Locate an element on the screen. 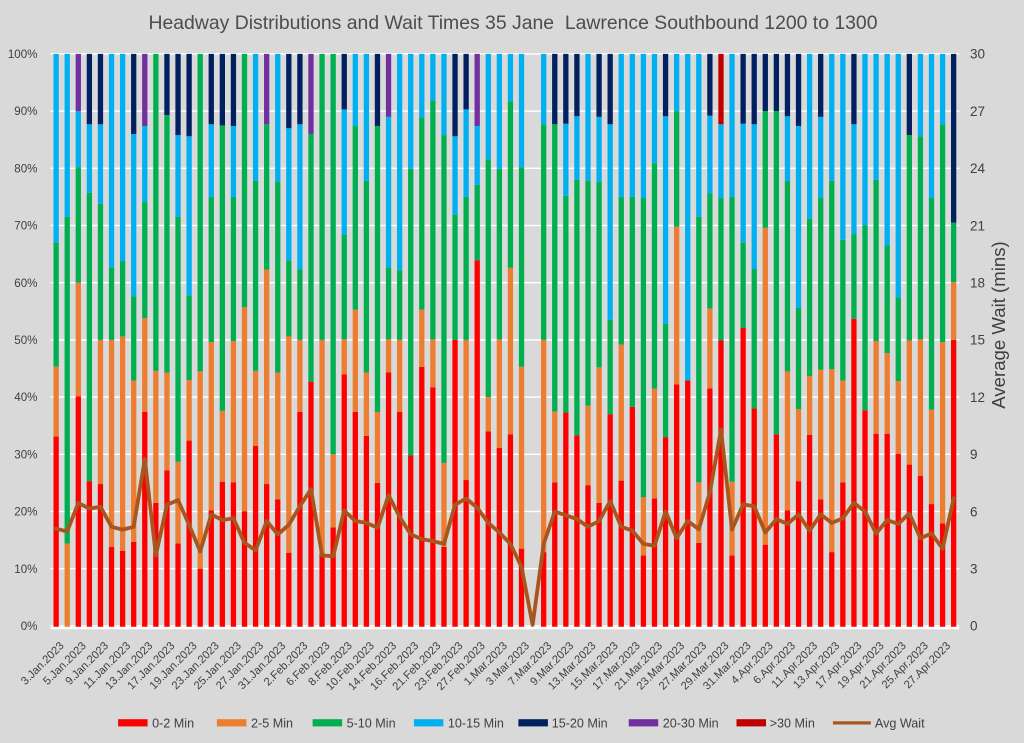 The width and height of the screenshot is (1024, 743). svg-text: 10% is located at coordinates (25, 569).